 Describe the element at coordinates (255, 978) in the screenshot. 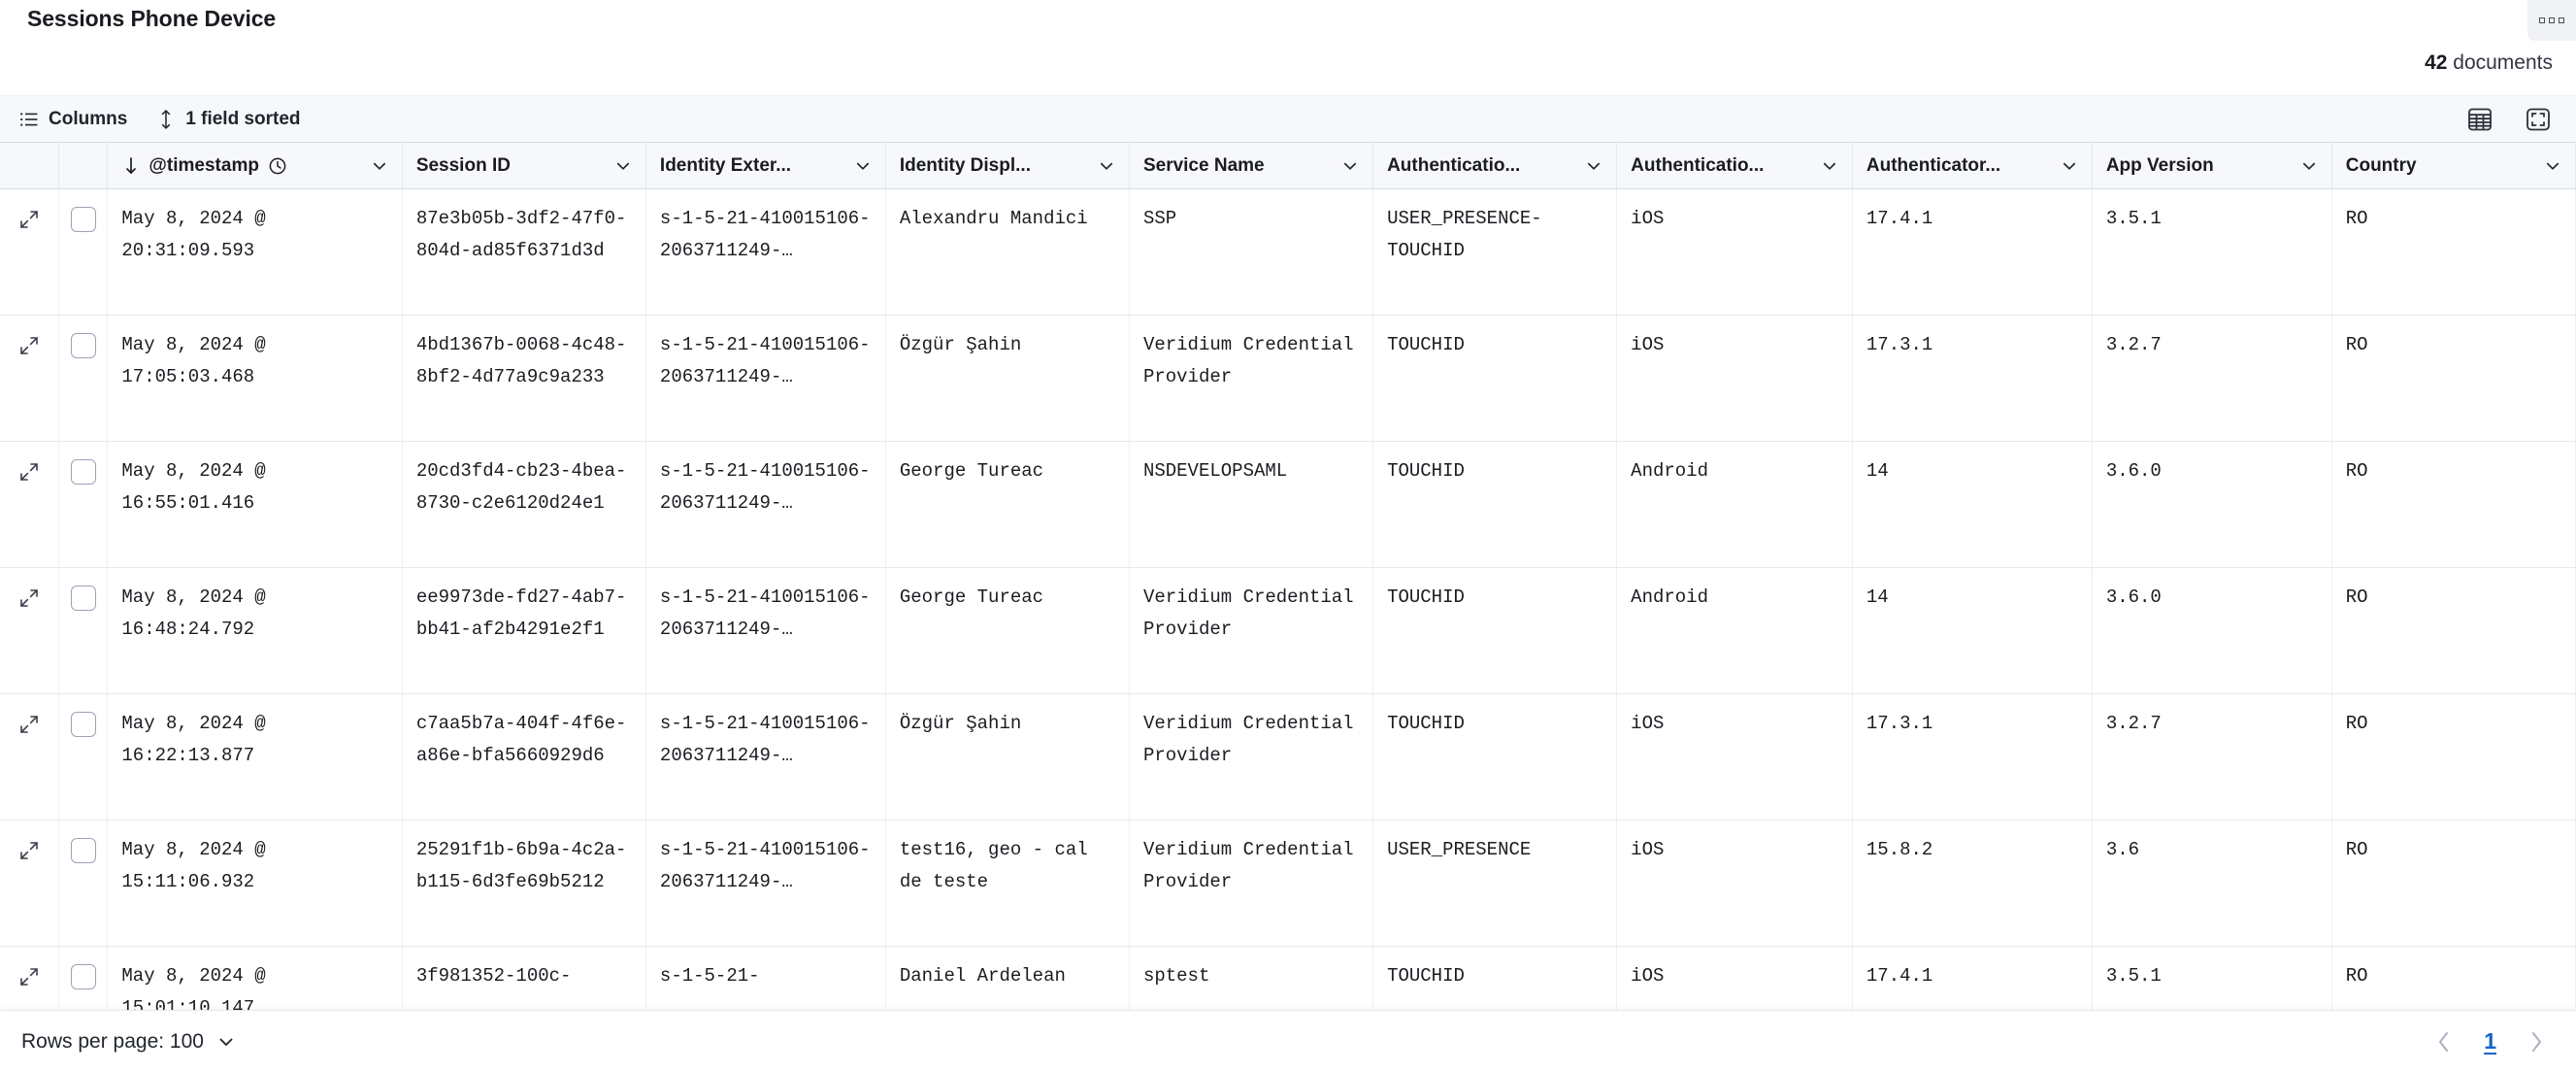

I see `cell-timestamp: May 8, 2024 @ 15:01:10.147` at that location.